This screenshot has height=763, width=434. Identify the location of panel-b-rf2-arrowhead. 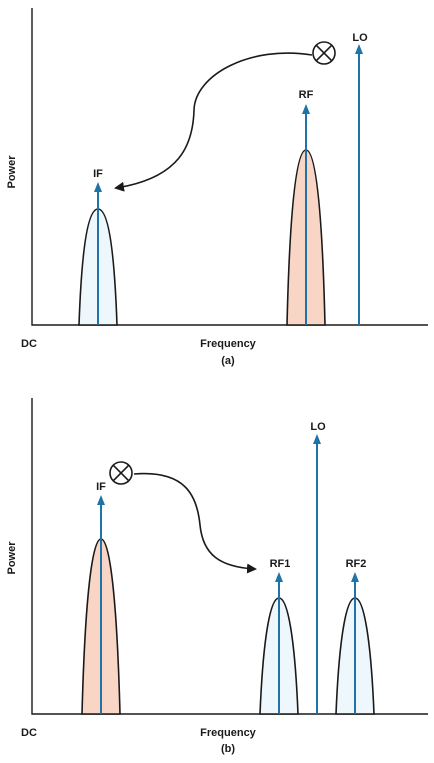
(355, 577).